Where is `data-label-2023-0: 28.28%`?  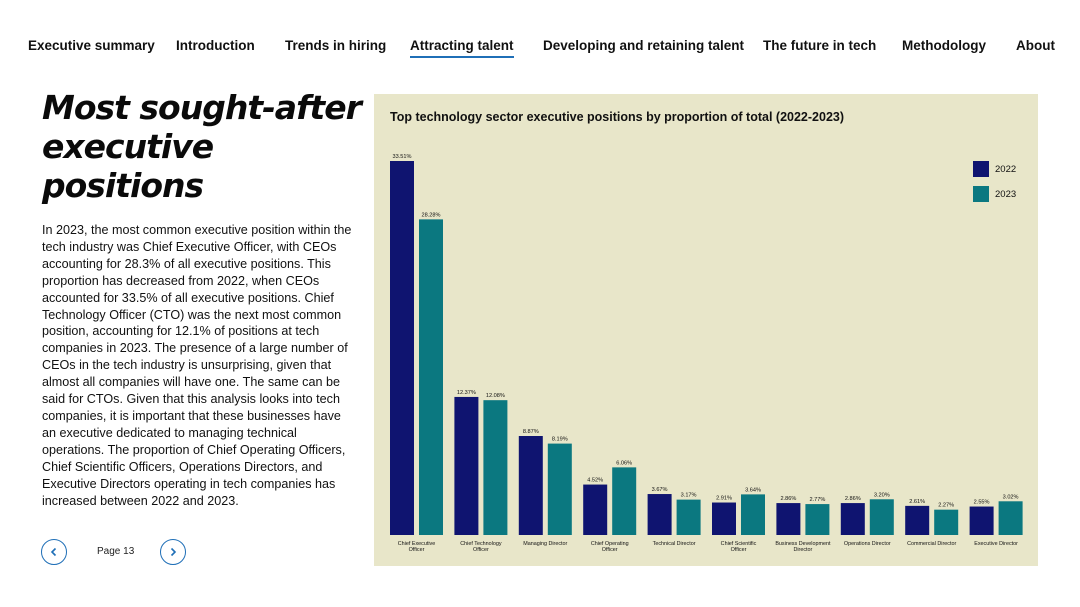 data-label-2023-0: 28.28% is located at coordinates (431, 215).